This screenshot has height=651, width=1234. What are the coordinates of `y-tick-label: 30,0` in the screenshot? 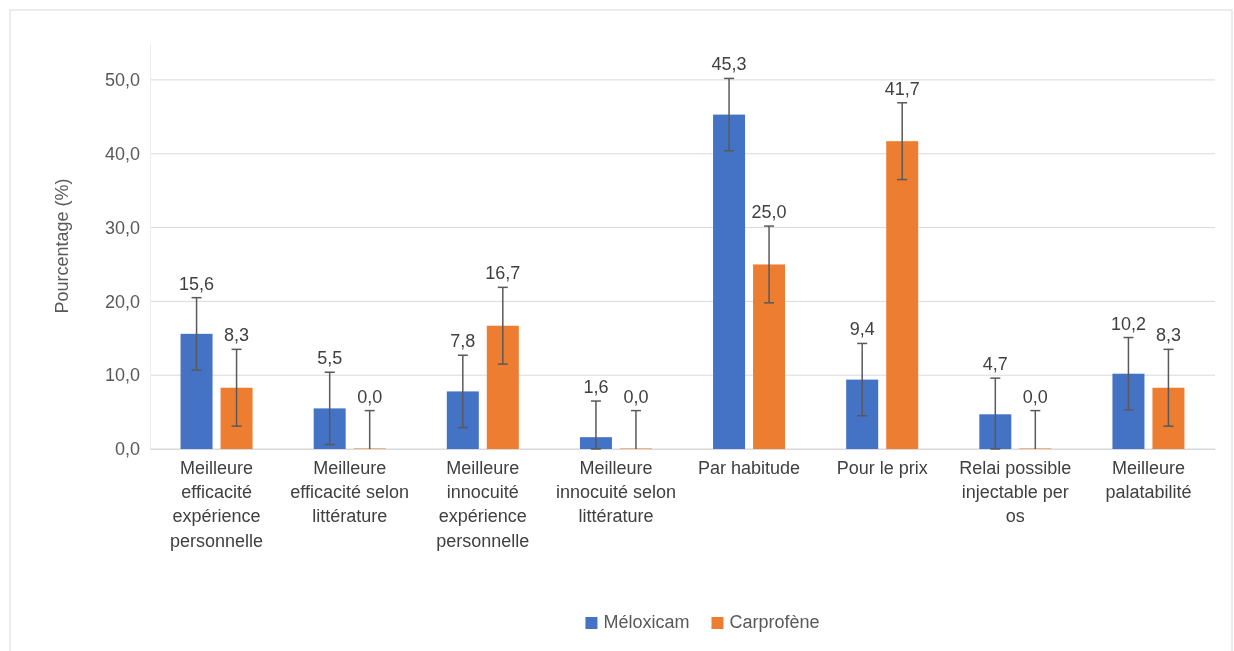 It's located at (122, 227).